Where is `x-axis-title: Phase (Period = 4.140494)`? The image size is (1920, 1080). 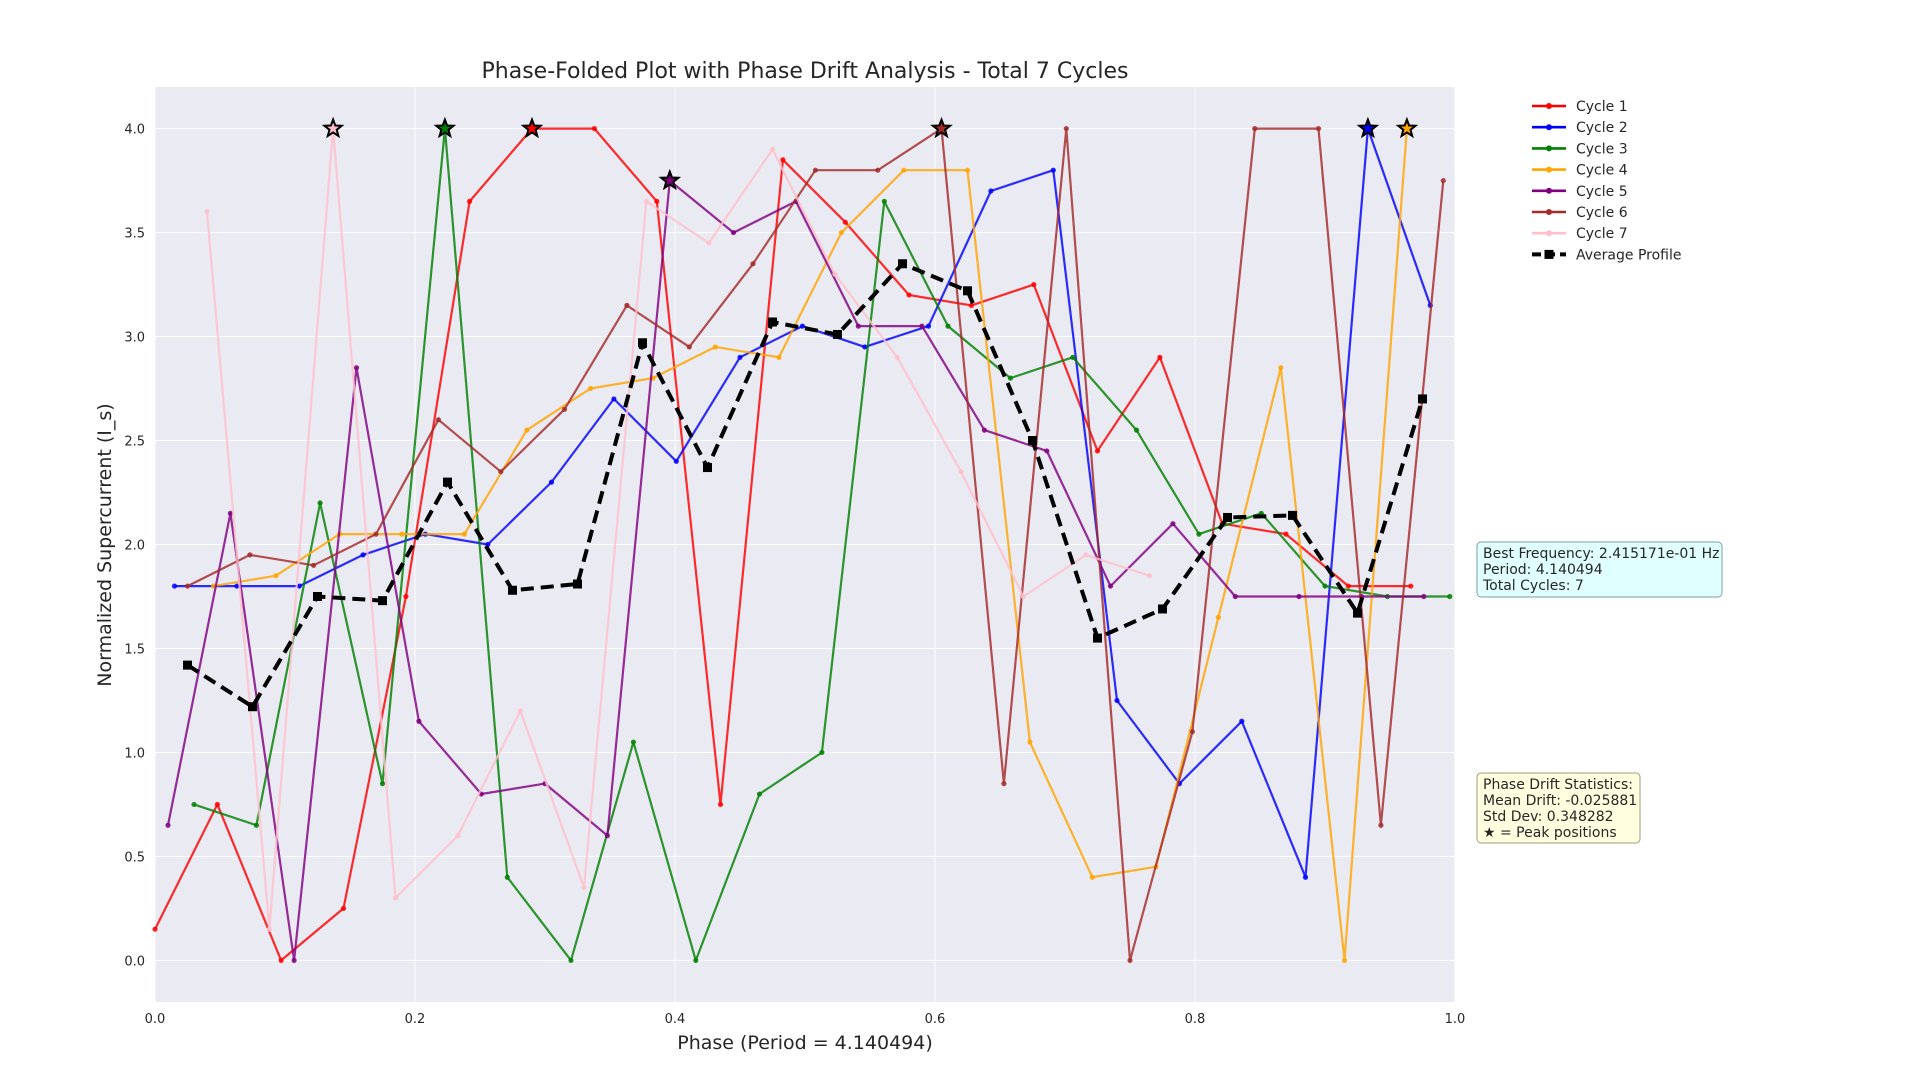
x-axis-title: Phase (Period = 4.140494) is located at coordinates (805, 1043).